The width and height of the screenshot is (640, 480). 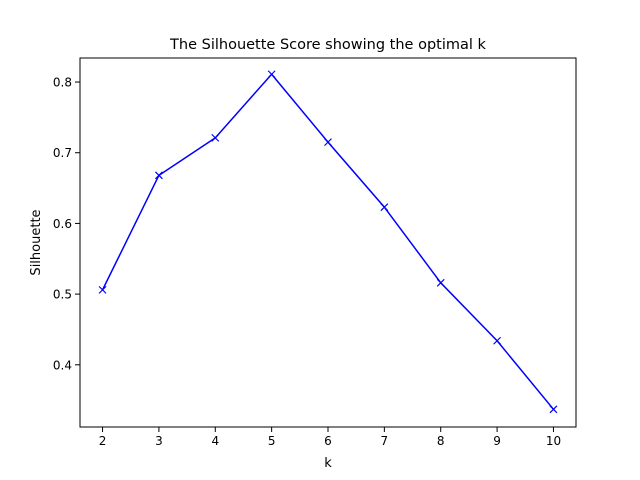 I want to click on x-tick-label: 10, so click(x=553, y=441).